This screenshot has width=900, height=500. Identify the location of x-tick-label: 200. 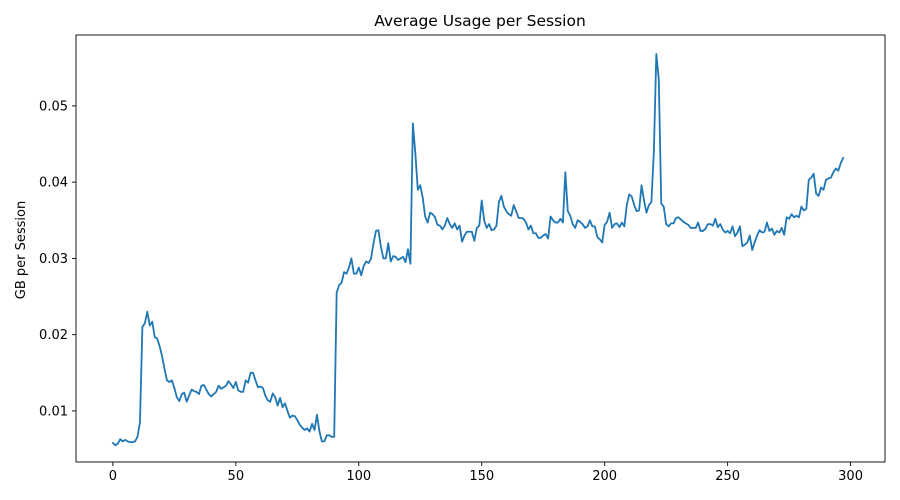
(604, 476).